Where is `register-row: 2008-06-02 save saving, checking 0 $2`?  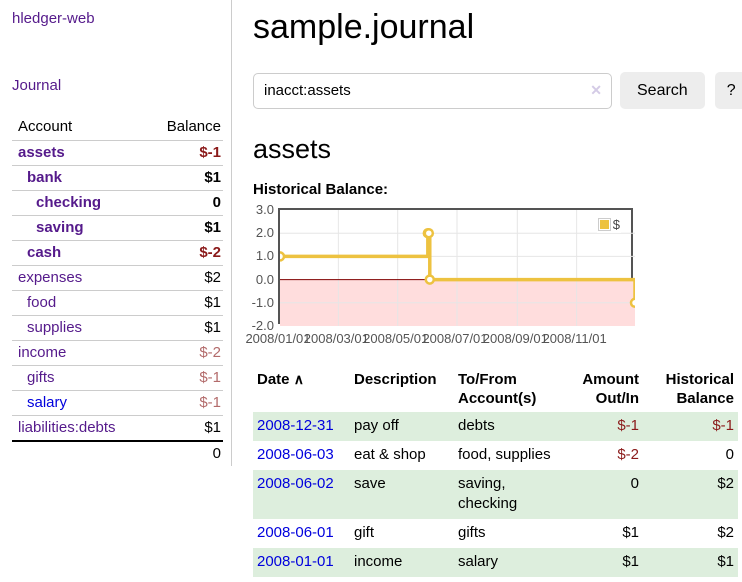 register-row: 2008-06-02 save saving, checking 0 $2 is located at coordinates (495, 494).